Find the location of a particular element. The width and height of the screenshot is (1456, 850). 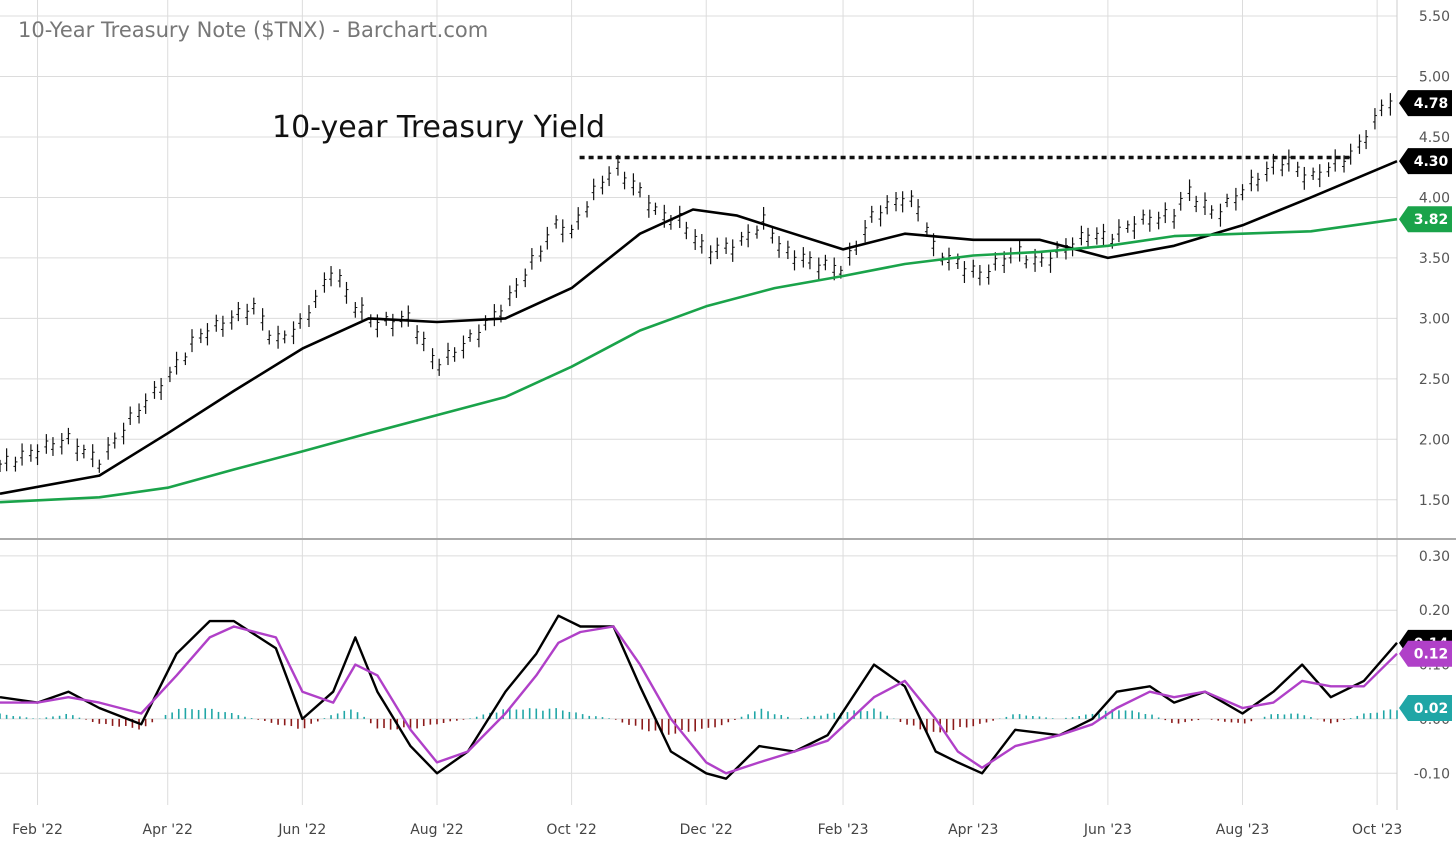

chart-annotation: 10-year Treasury Yield is located at coordinates (438, 127).